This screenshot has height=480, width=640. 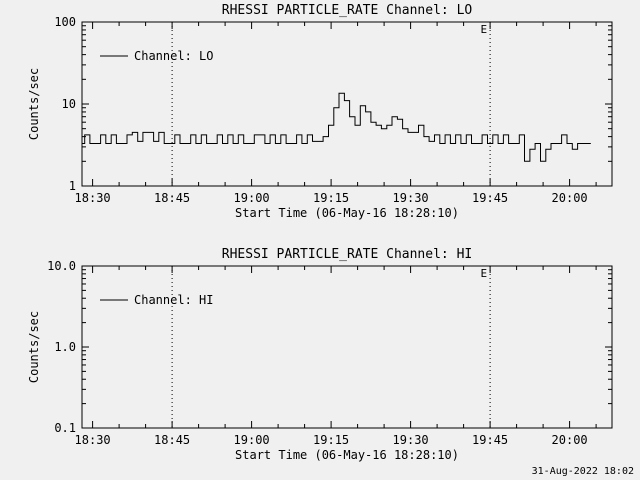 I want to click on y-tick-label: 10, so click(x=69, y=104).